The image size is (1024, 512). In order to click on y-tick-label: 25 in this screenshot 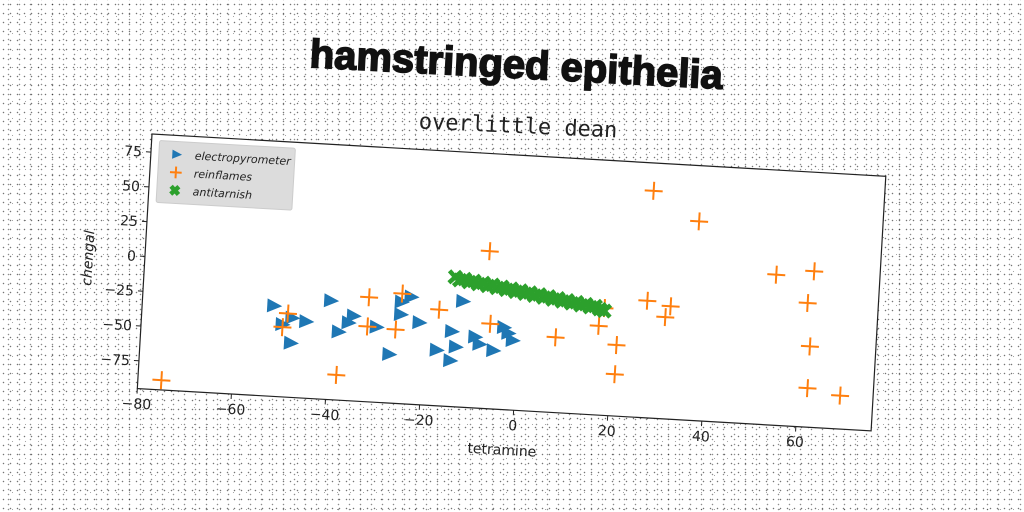, I will do `click(129, 221)`.